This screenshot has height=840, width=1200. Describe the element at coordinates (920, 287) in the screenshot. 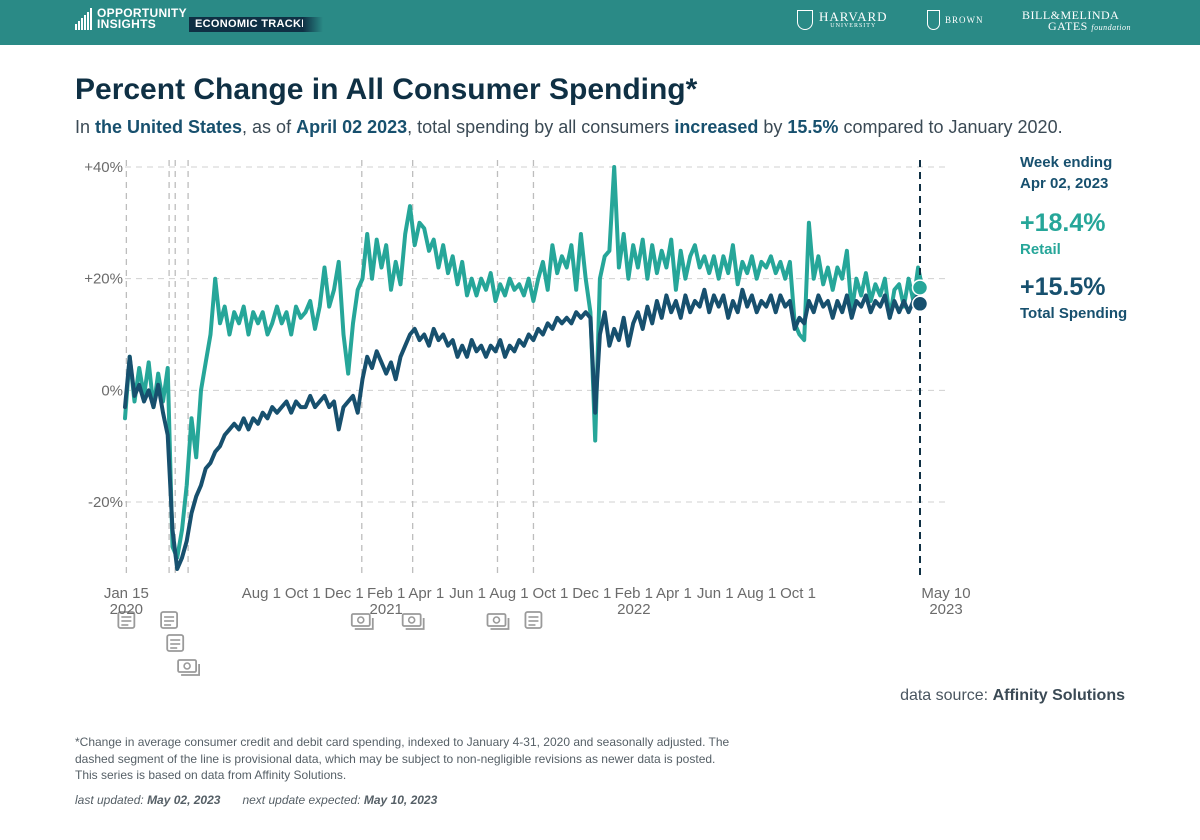

I see `retail-end-dot` at that location.